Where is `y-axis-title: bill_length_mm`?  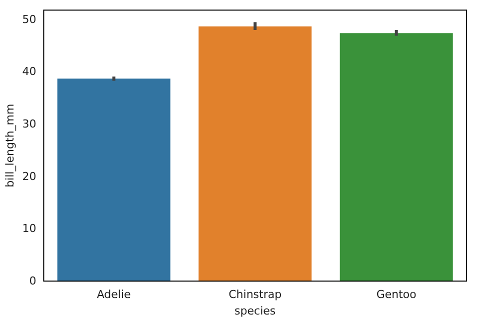
y-axis-title: bill_length_mm is located at coordinates (9, 146).